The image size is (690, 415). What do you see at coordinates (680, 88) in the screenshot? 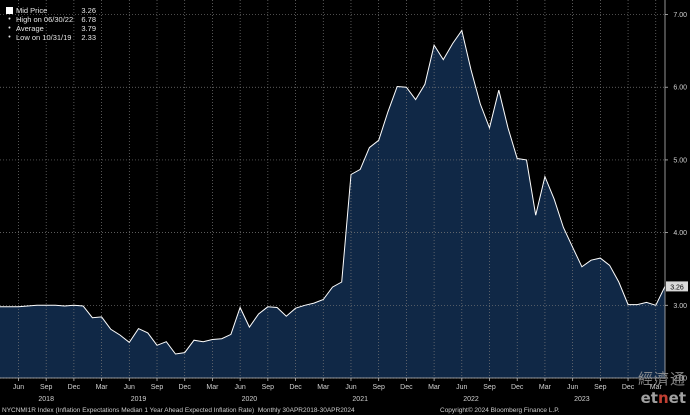
I see `y-tick-label: 6.00` at bounding box center [680, 88].